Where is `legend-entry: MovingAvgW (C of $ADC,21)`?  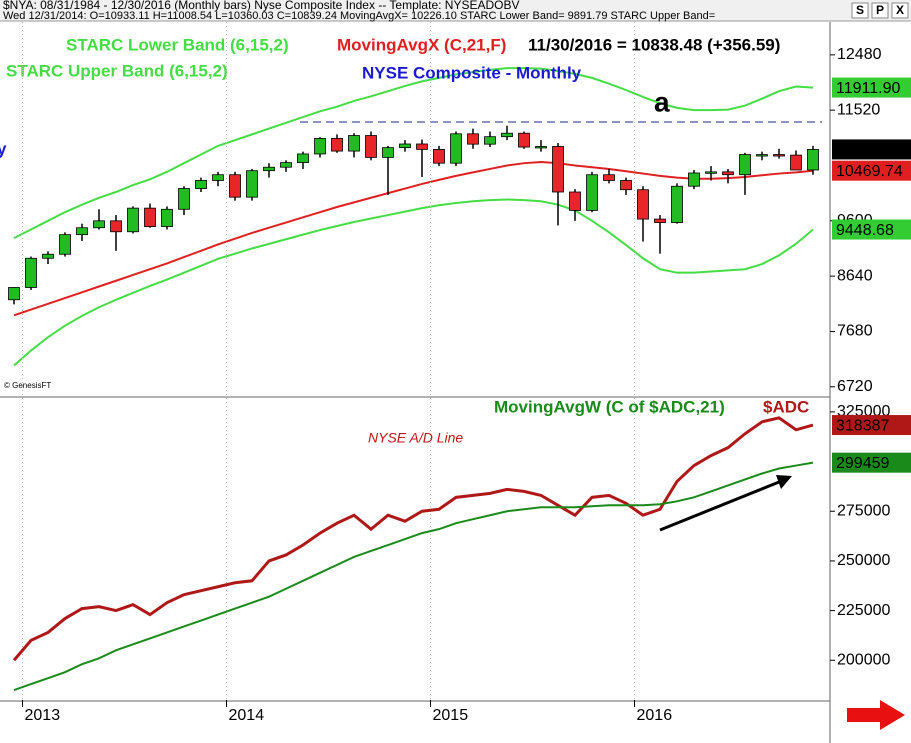 legend-entry: MovingAvgW (C of $ADC,21) is located at coordinates (609, 406).